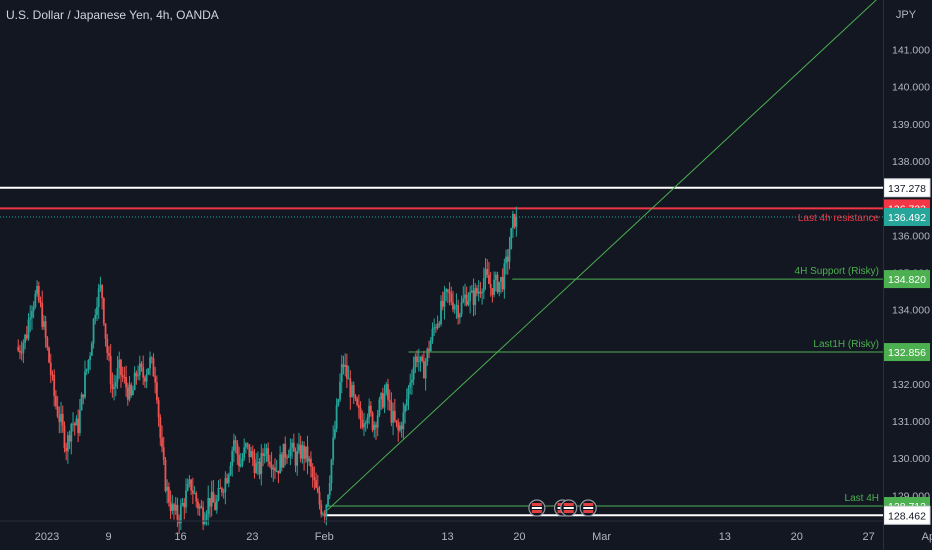 Image resolution: width=932 pixels, height=550 pixels. I want to click on currency-label: JPY, so click(906, 15).